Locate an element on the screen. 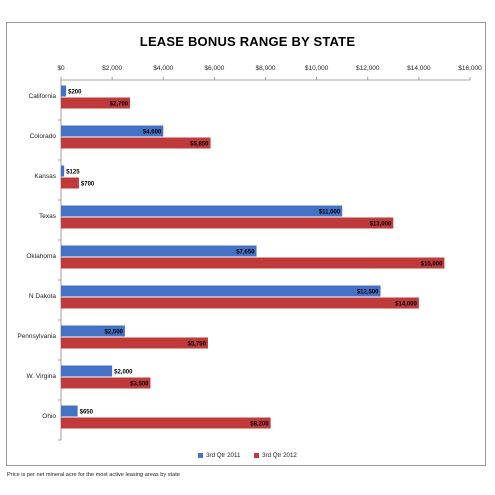  x-tick-label: $6,000 is located at coordinates (214, 68).